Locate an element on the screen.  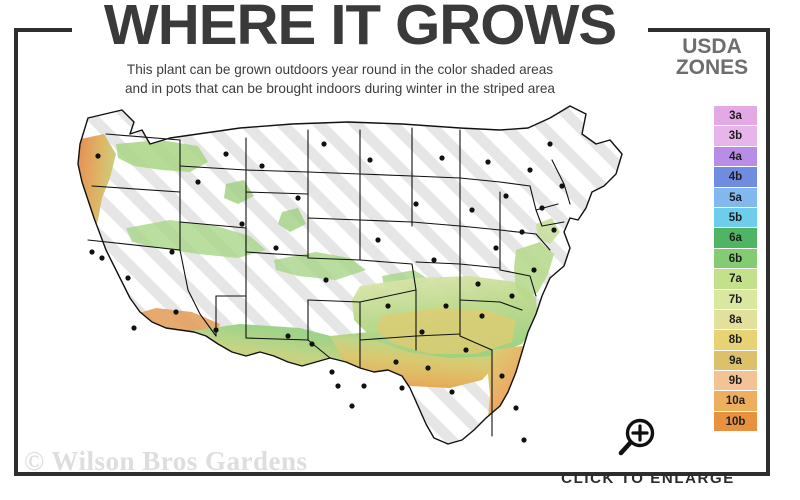
usda-zone-legend: 3a 3b 4a 4b 5a 5b 6a 6b 7a 7b 8a 8b 9a 9b 10a 10b is located at coordinates (735, 269).